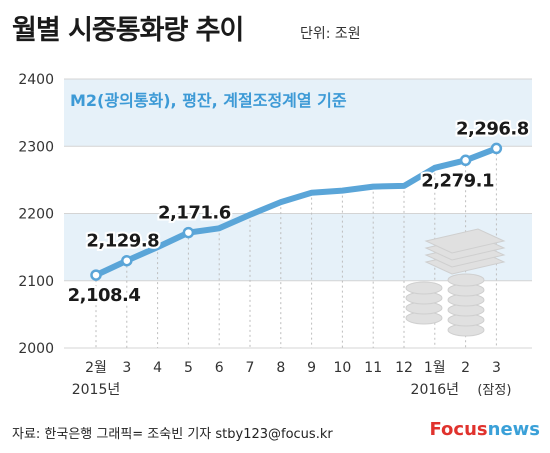 Image resolution: width=550 pixels, height=453 pixels. Describe the element at coordinates (36, 147) in the screenshot. I see `y-tick-label: 2300` at that location.